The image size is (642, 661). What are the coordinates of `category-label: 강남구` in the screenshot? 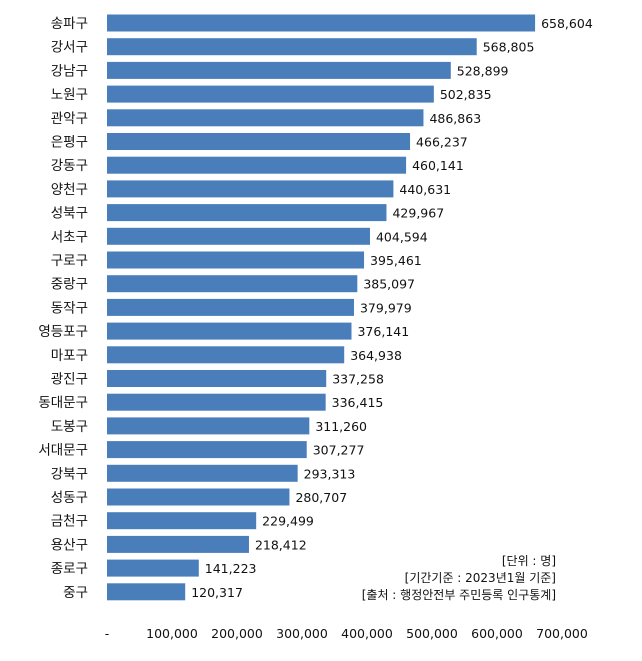 It's located at (69, 71).